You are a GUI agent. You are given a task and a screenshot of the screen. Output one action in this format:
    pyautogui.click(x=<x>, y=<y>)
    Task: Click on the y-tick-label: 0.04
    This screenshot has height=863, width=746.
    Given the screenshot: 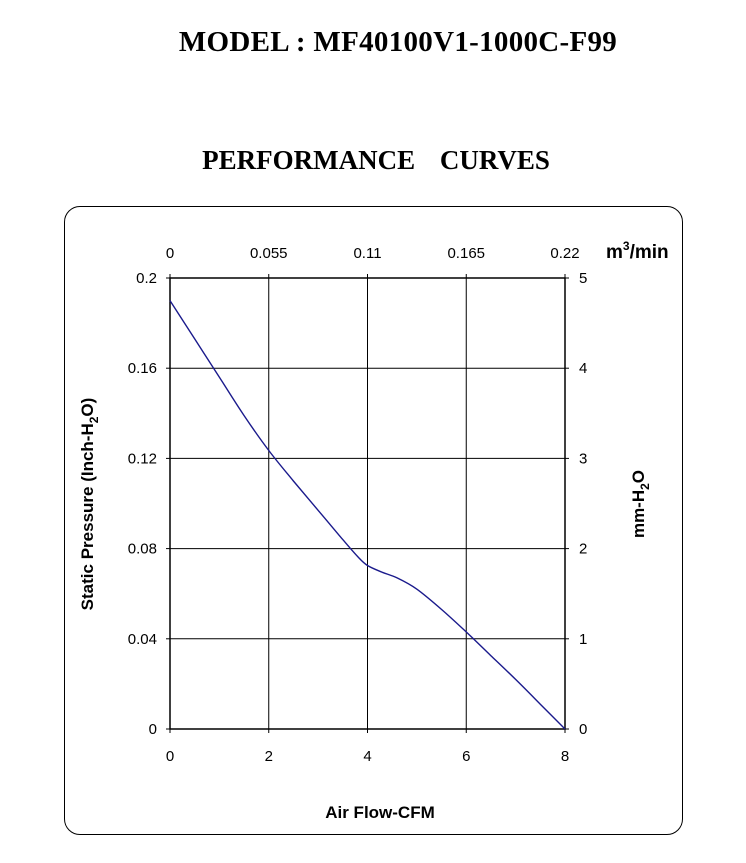 What is the action you would take?
    pyautogui.click(x=142, y=639)
    